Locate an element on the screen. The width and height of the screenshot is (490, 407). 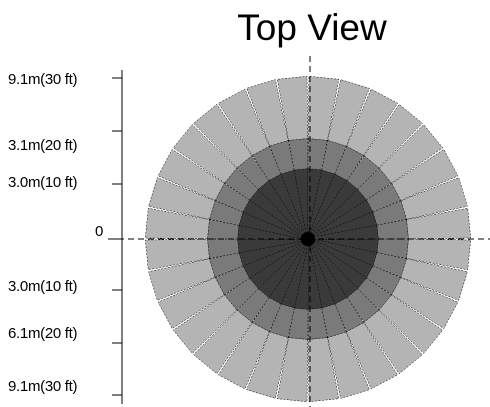
diagram-title: Top View is located at coordinates (312, 27).